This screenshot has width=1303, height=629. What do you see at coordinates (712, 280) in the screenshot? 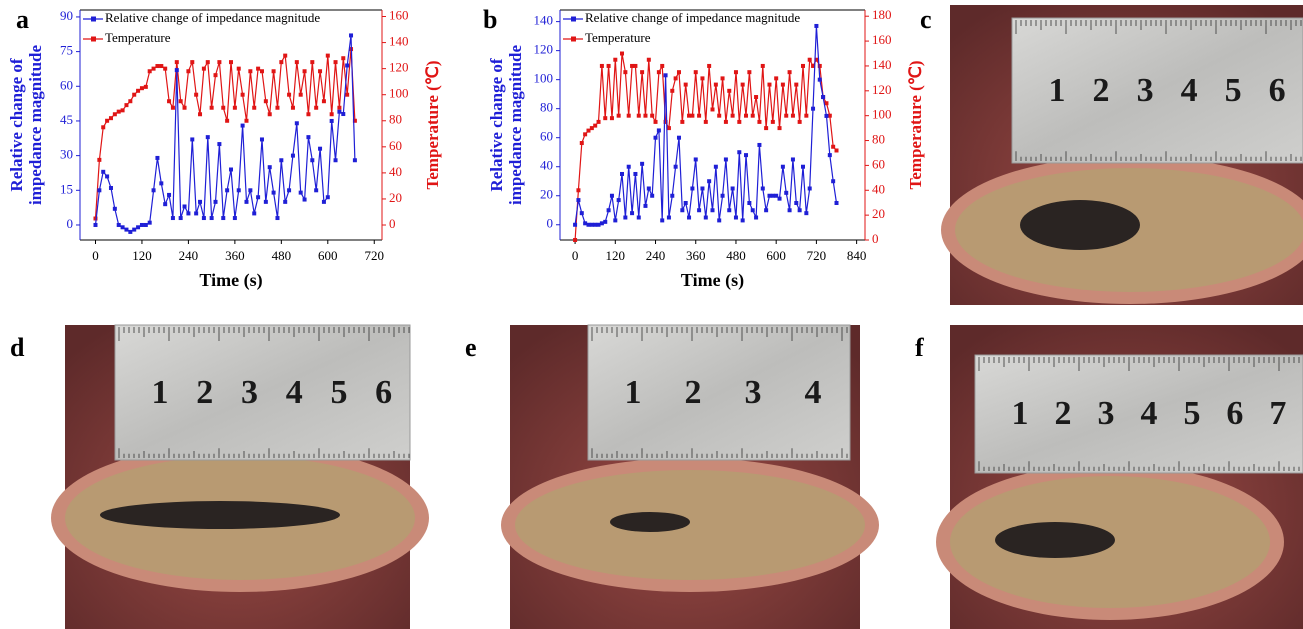
I see `x-axis-label: Time (s)` at bounding box center [712, 280].